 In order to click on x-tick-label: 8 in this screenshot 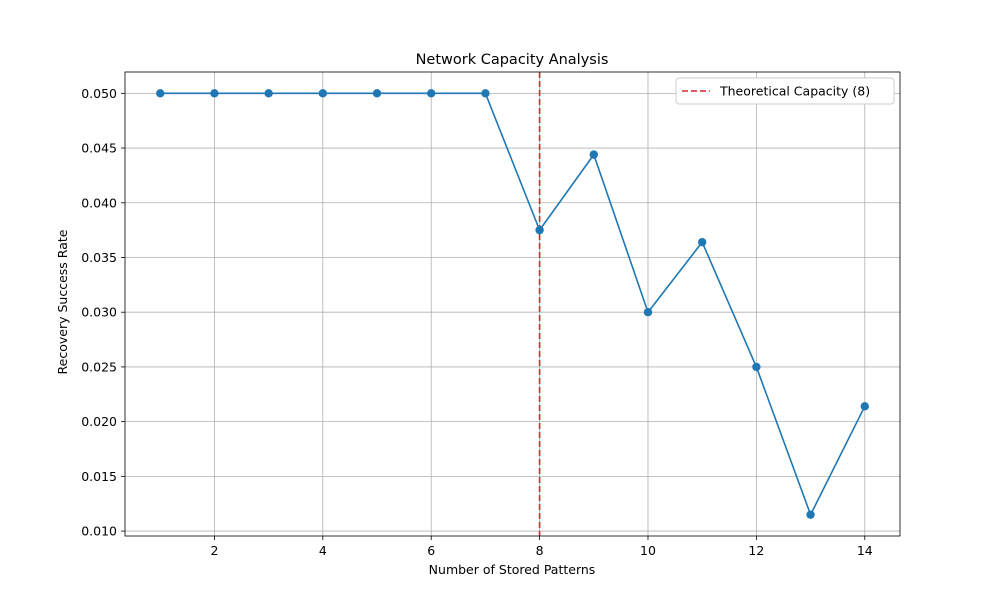, I will do `click(540, 550)`.